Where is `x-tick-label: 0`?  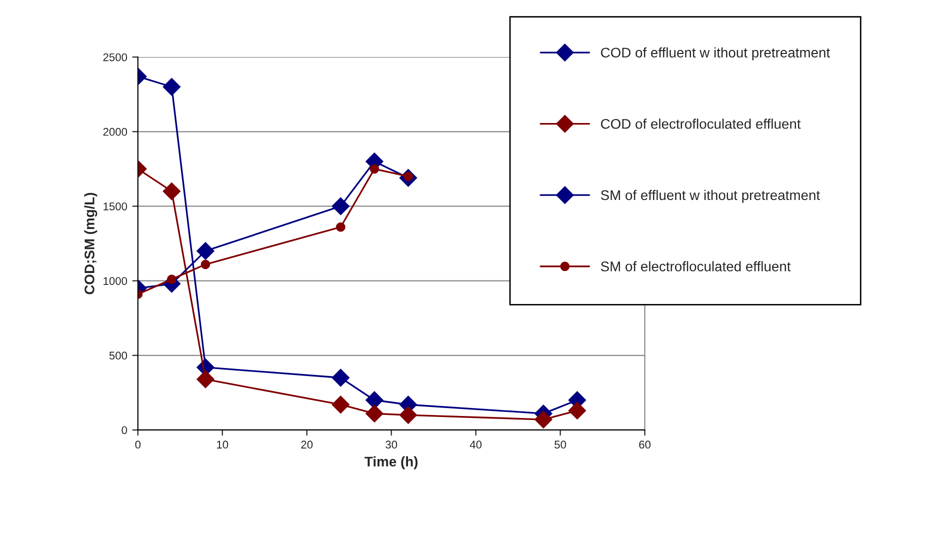
x-tick-label: 0 is located at coordinates (138, 444).